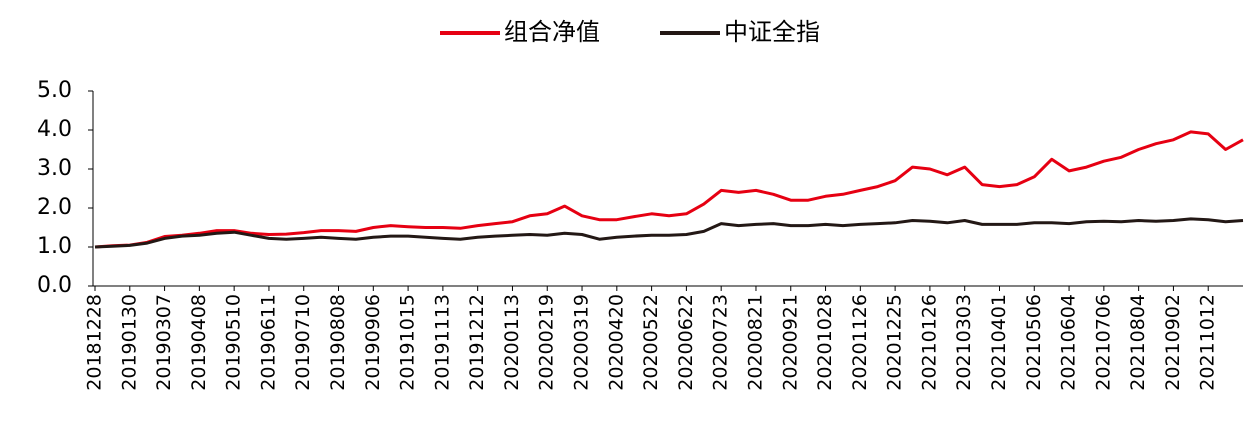 The height and width of the screenshot is (447, 1257). What do you see at coordinates (772, 32) in the screenshot?
I see `legend-label: 中证全指` at bounding box center [772, 32].